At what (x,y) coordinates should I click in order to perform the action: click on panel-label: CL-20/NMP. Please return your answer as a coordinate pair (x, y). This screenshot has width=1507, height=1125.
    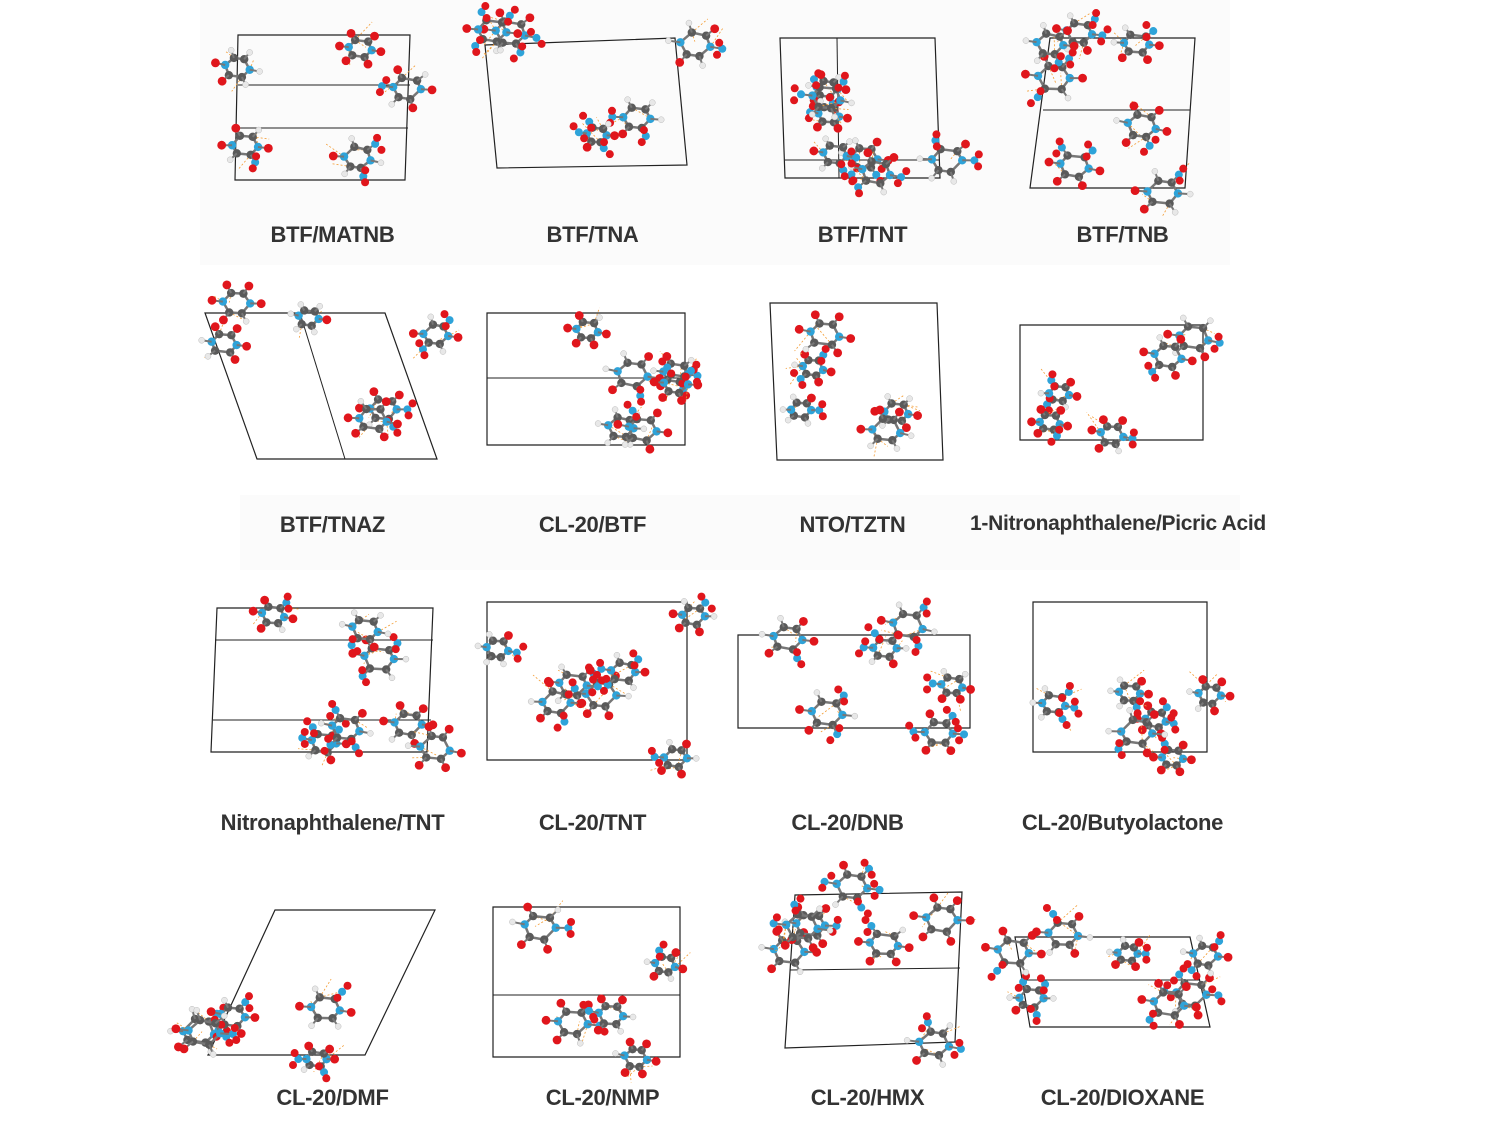
    Looking at the image, I should click on (602, 1098).